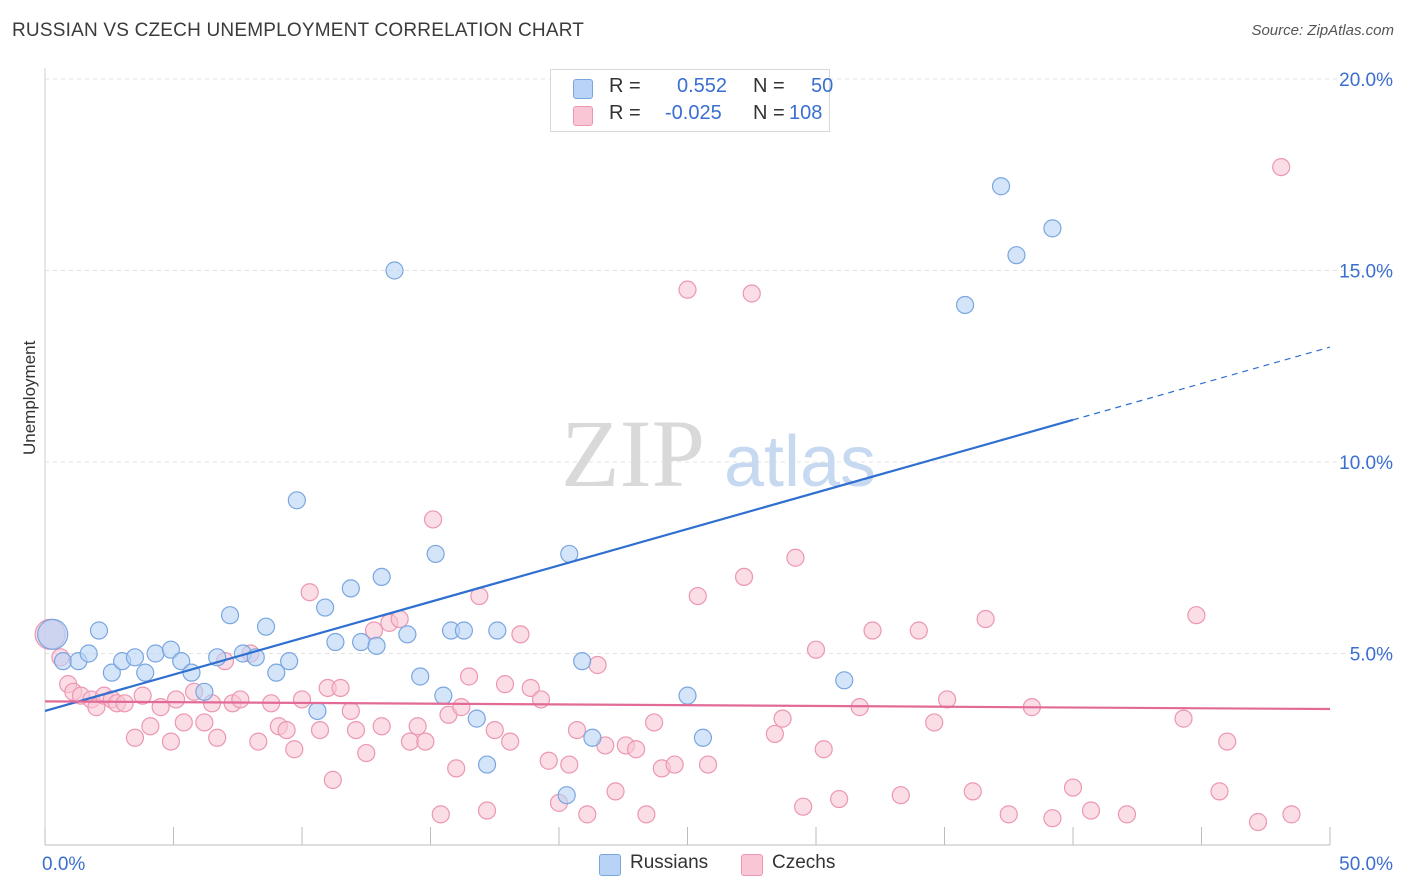  What do you see at coordinates (1322, 30) in the screenshot?
I see `source-label: Source: ZipAtlas.com` at bounding box center [1322, 30].